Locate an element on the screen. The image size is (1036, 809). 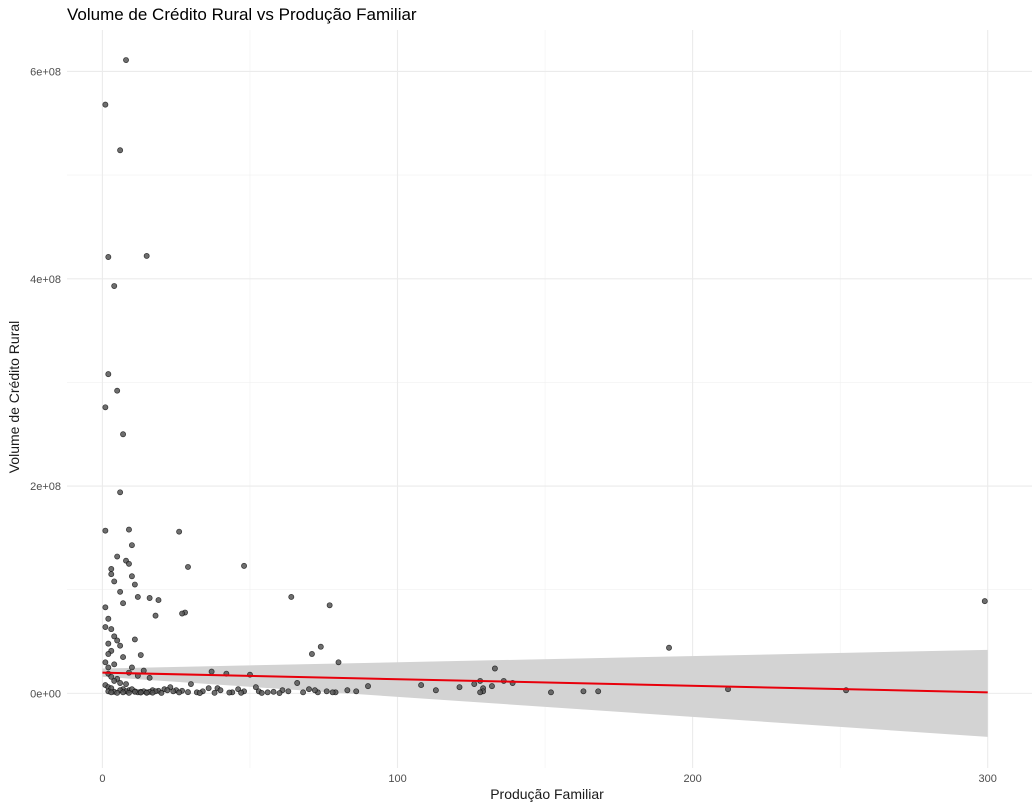
x-tick-label: 0 is located at coordinates (102, 779).